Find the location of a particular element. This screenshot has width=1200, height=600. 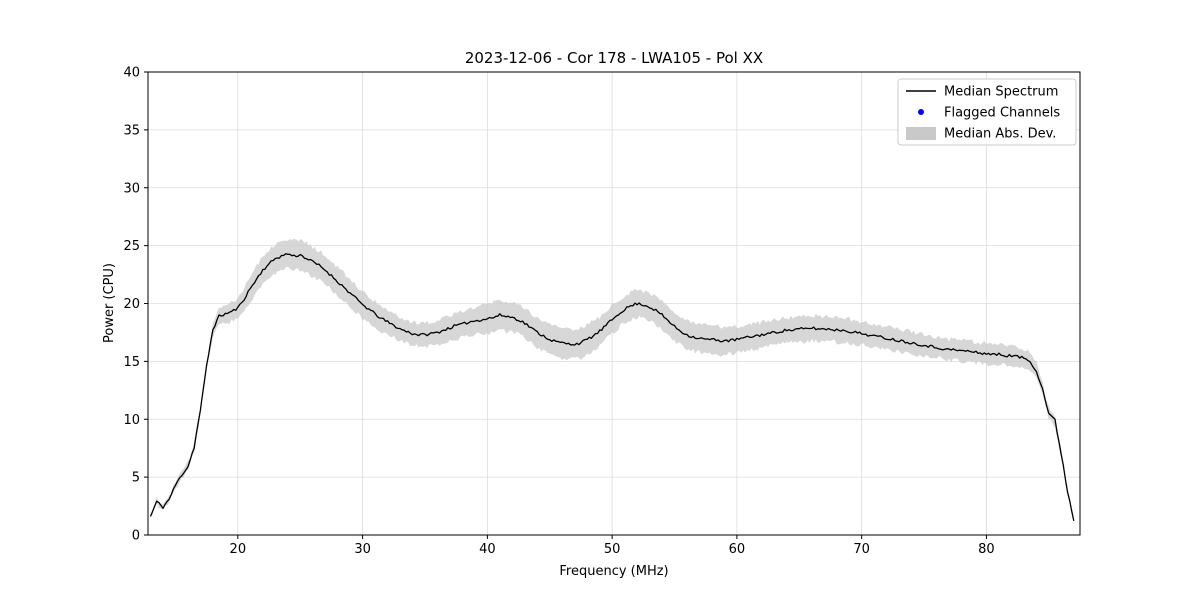

legend-item-flagged-channels: Flagged Channels is located at coordinates (1002, 113).